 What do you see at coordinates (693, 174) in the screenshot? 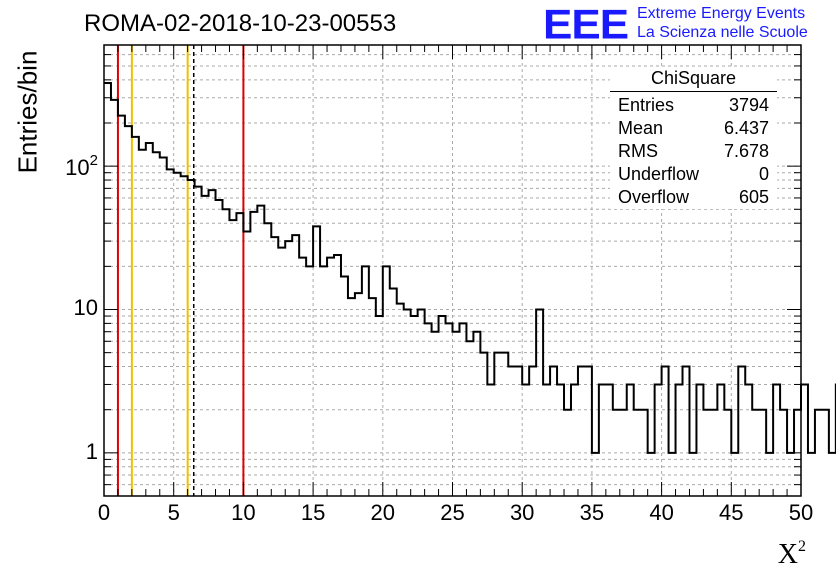
I see `stats-row-underflow: Underflow 0` at bounding box center [693, 174].